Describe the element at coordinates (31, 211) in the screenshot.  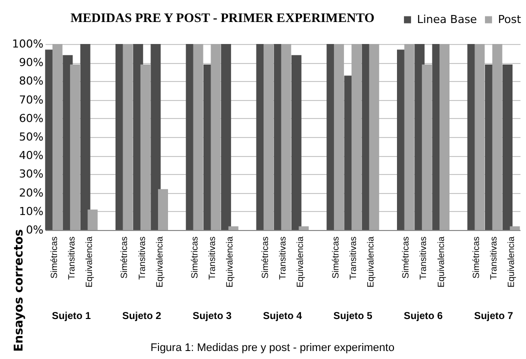
I see `y-tick-label: 10%` at that location.